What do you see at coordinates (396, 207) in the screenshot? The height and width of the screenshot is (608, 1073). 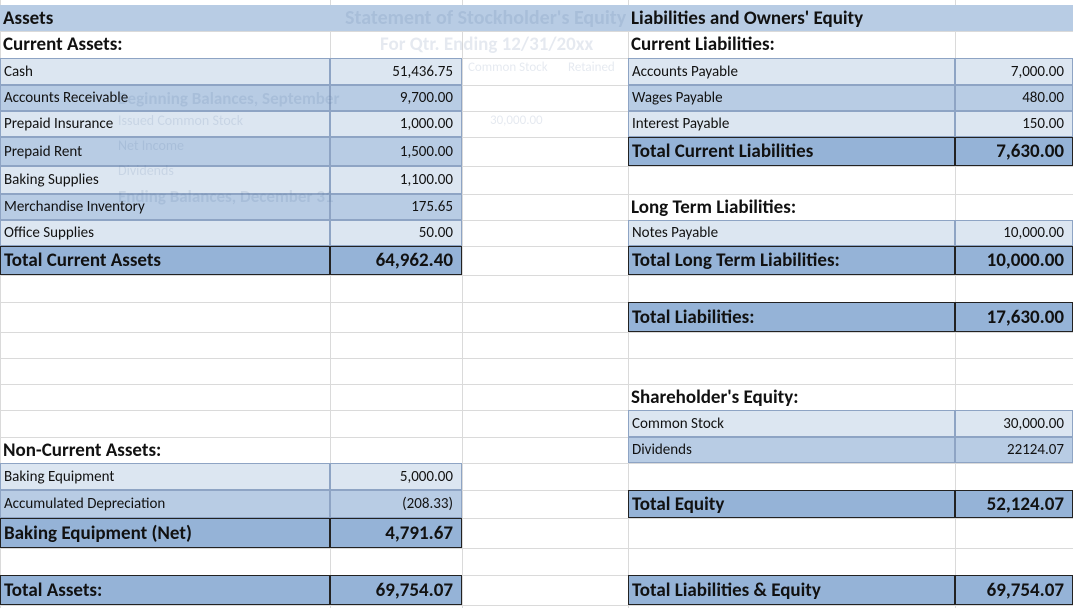 I see `row-amount: 175.65` at bounding box center [396, 207].